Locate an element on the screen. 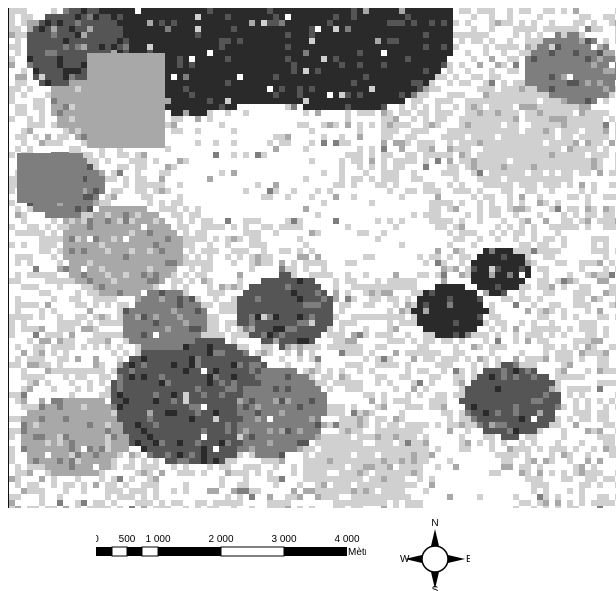  scale-unit-label: Mètres is located at coordinates (357, 552).